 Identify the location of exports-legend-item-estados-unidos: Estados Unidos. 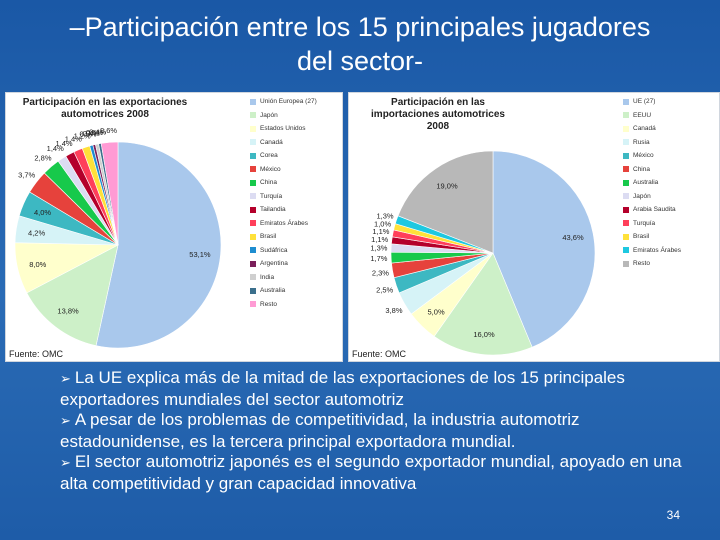
(283, 129).